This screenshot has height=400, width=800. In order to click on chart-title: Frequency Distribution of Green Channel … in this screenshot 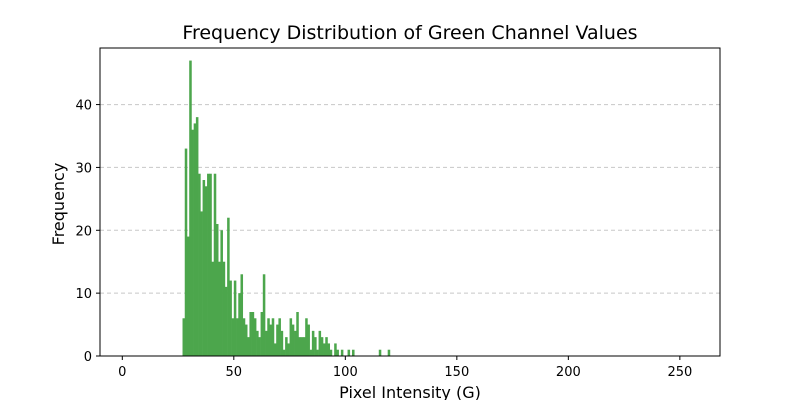, I will do `click(409, 33)`.